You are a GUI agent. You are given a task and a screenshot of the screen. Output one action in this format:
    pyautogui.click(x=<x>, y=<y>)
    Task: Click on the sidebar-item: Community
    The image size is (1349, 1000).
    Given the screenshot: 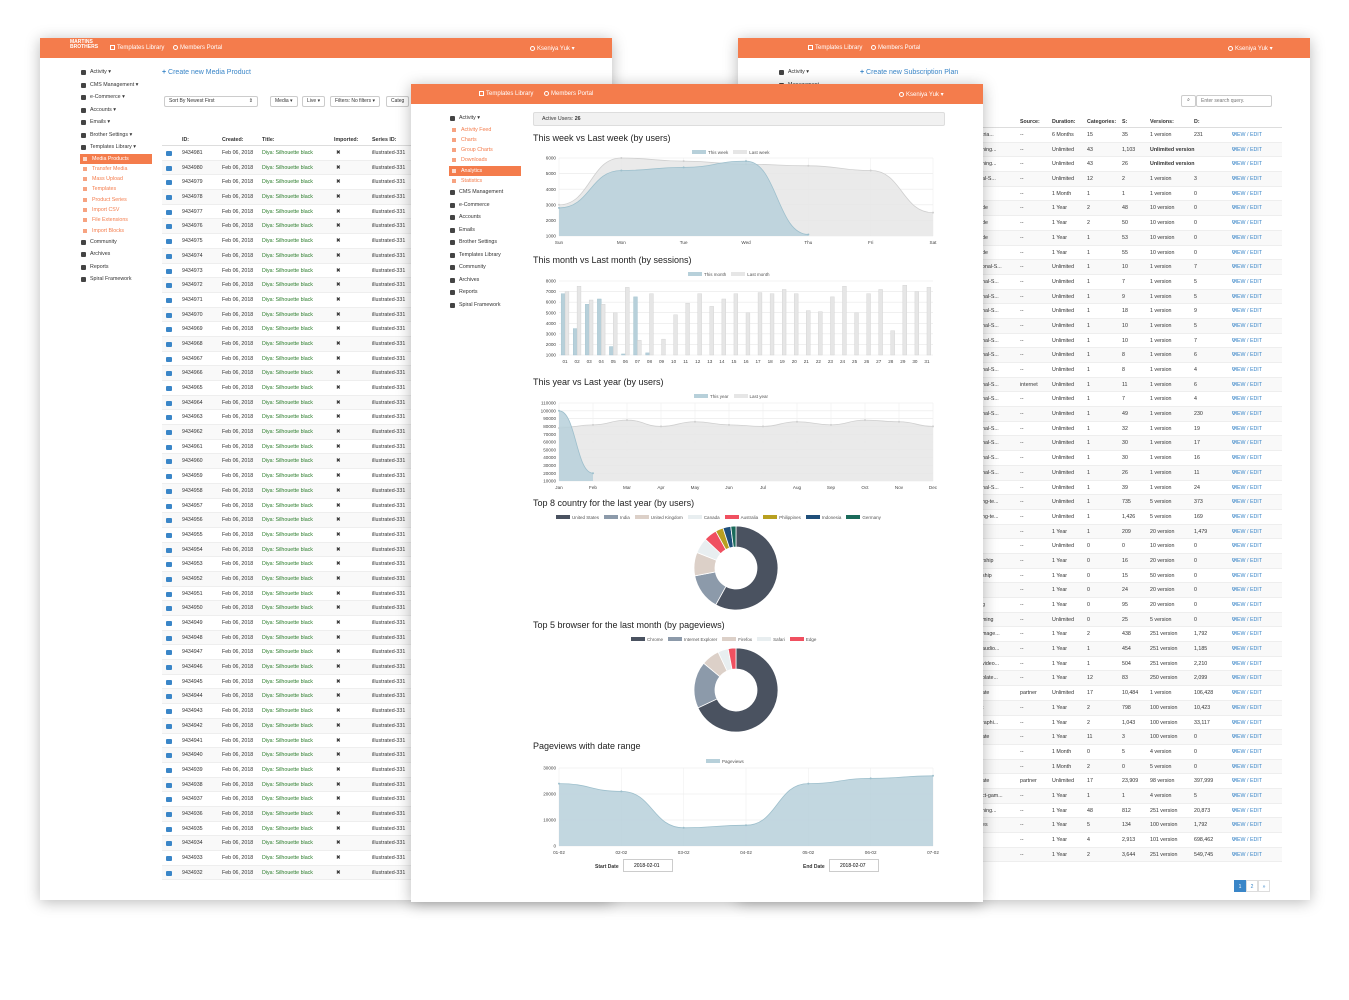 What is the action you would take?
    pyautogui.click(x=485, y=267)
    